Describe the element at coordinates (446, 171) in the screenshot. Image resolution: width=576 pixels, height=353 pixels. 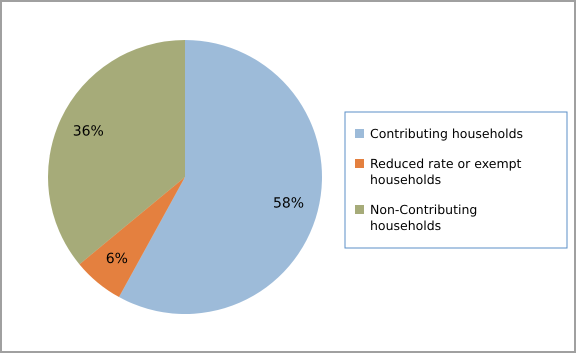
I see `legend-label: Reduced rate or exempt households` at that location.